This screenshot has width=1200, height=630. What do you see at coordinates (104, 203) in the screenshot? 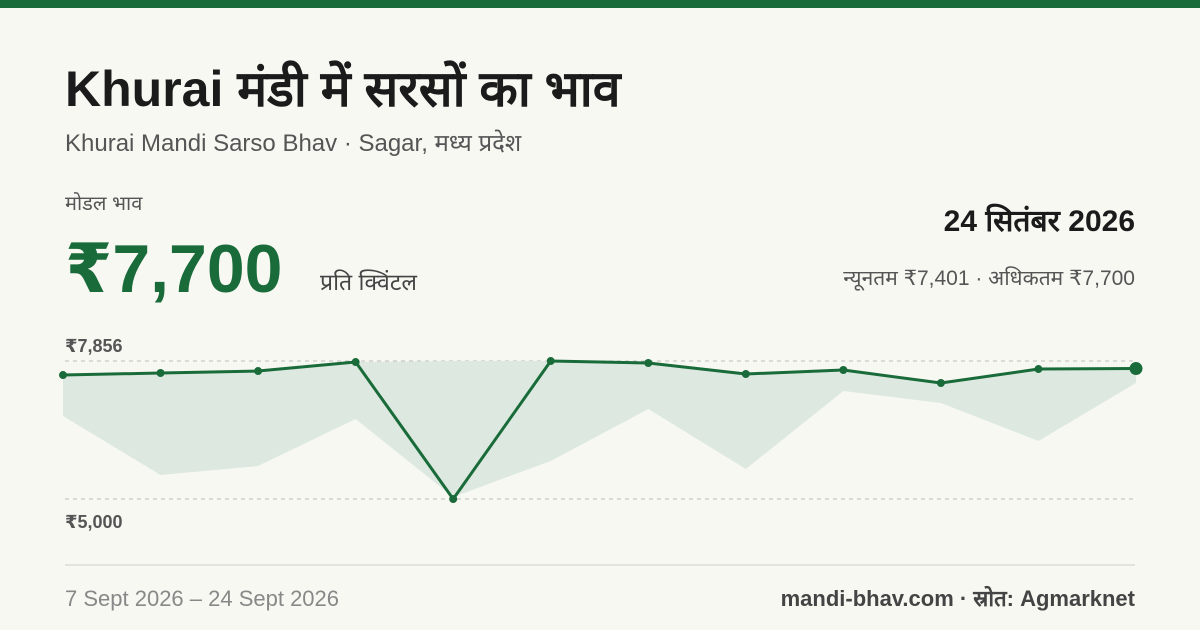
I see `price-label: मोडल भाव` at bounding box center [104, 203].